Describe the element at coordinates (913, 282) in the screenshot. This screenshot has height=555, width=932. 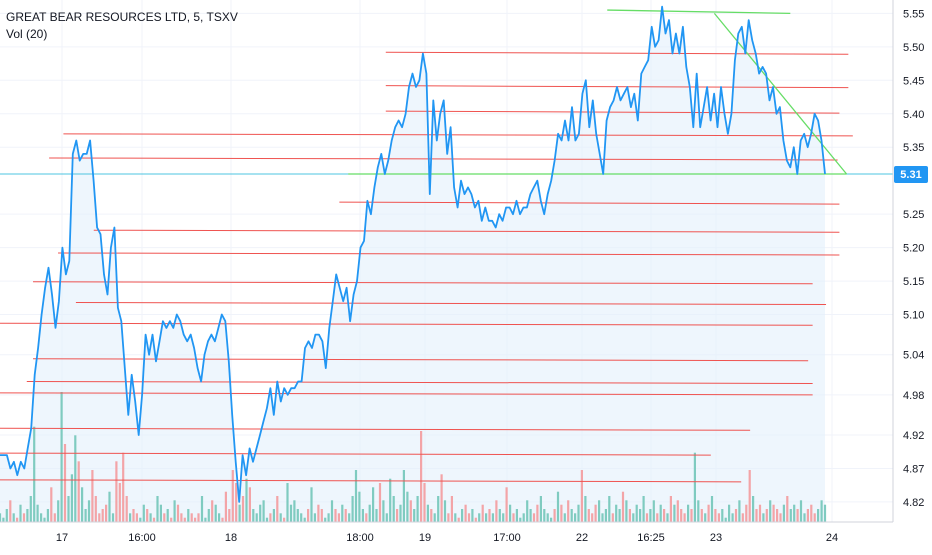
I see `y-tick-label: 5.15` at that location.